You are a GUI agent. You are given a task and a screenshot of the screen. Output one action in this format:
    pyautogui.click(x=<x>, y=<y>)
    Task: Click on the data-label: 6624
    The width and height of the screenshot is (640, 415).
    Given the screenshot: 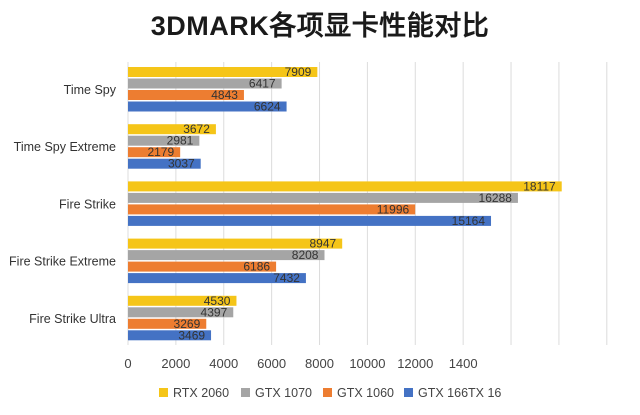 What is the action you would take?
    pyautogui.click(x=267, y=107)
    